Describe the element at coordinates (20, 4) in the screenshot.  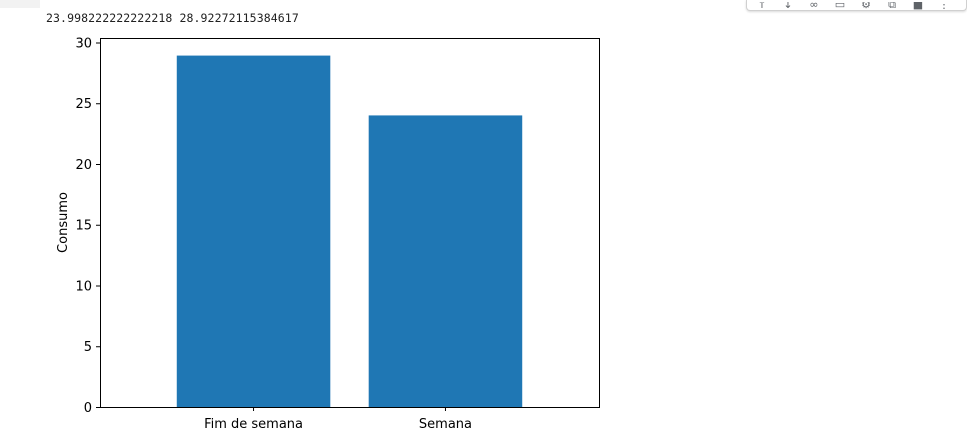
I see `cell-gutter` at that location.